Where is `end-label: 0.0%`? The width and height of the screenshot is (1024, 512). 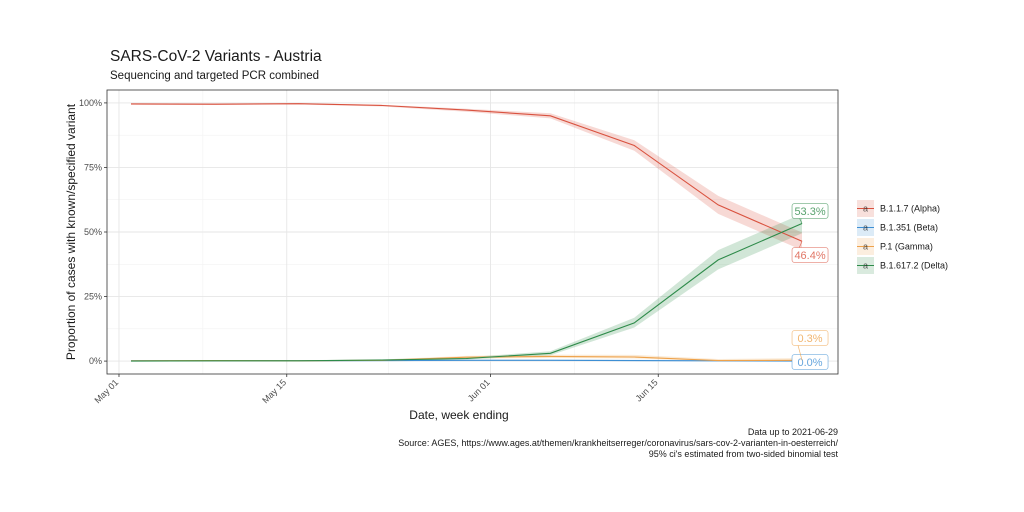
end-label: 0.0% is located at coordinates (810, 363).